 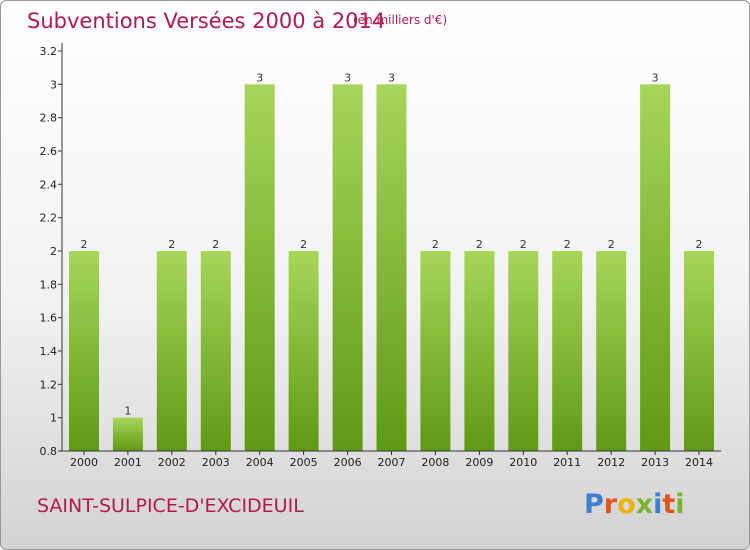 What do you see at coordinates (259, 77) in the screenshot?
I see `value-label-2004: 3` at bounding box center [259, 77].